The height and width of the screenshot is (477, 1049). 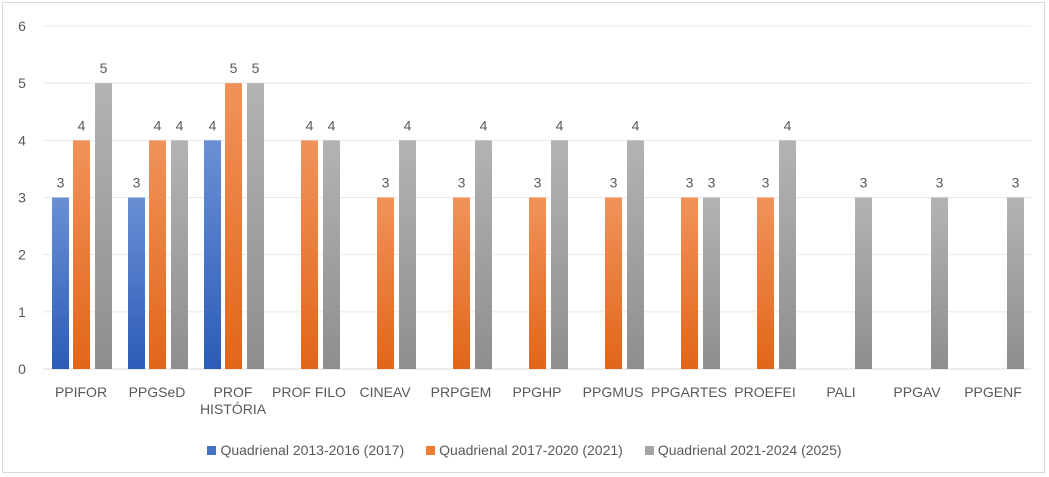 I want to click on legend-label: Quadrienal 2021-2024 (2025), so click(x=749, y=450).